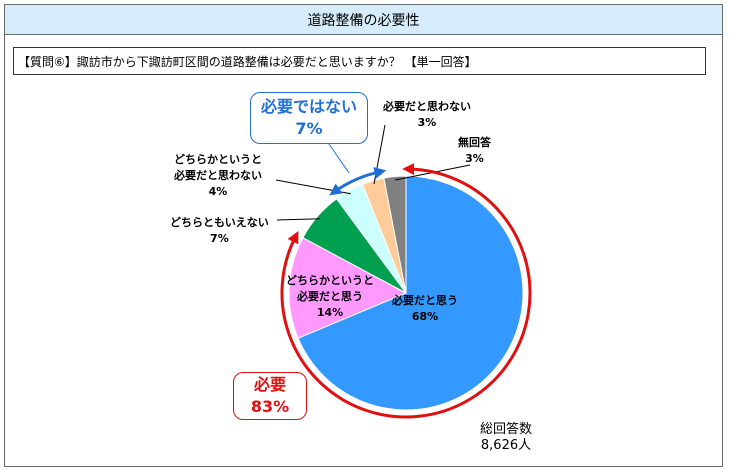 This screenshot has width=730, height=473. Describe the element at coordinates (330, 296) in the screenshot. I see `slice-label-somewhat-necessary: どちらかというと 必要だと思う 14%` at that location.